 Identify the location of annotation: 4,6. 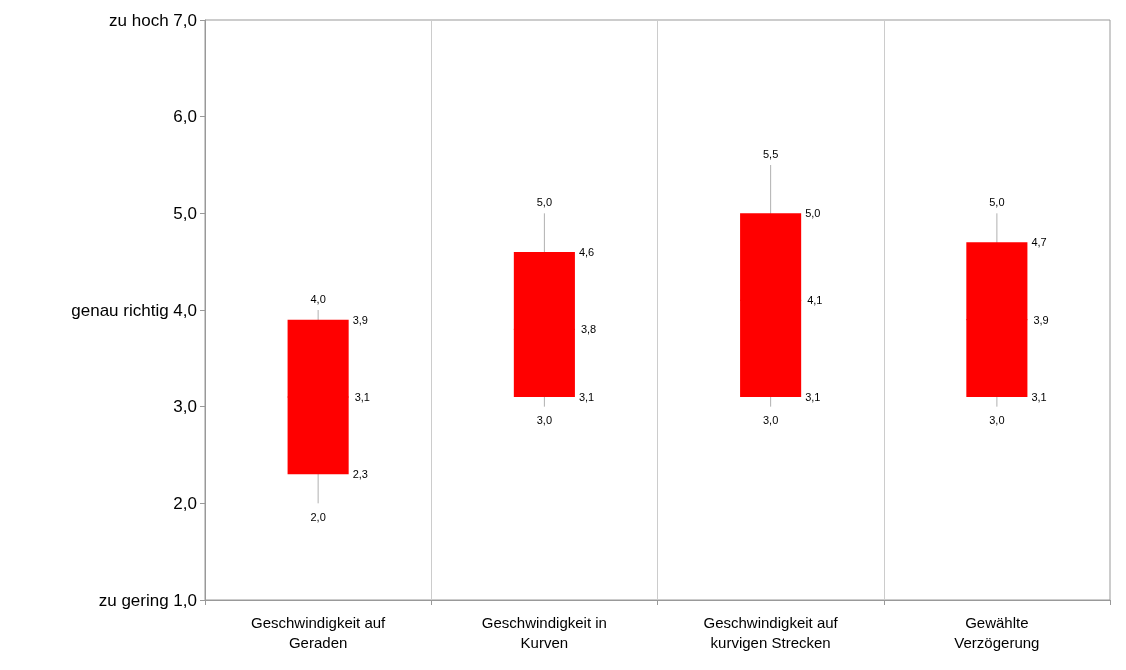
(586, 252).